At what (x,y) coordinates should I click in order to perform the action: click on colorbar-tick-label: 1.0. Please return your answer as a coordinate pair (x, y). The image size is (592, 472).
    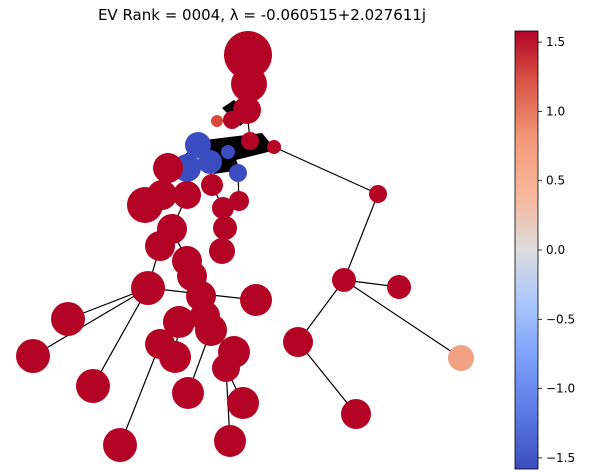
    Looking at the image, I should click on (555, 111).